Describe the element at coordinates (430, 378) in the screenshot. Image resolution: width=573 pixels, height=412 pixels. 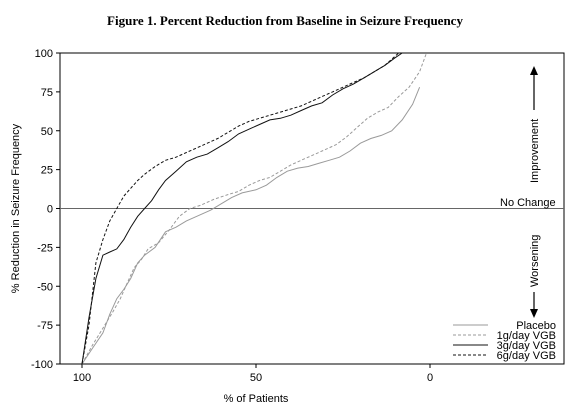
I see `x-tick-label: 0` at that location.